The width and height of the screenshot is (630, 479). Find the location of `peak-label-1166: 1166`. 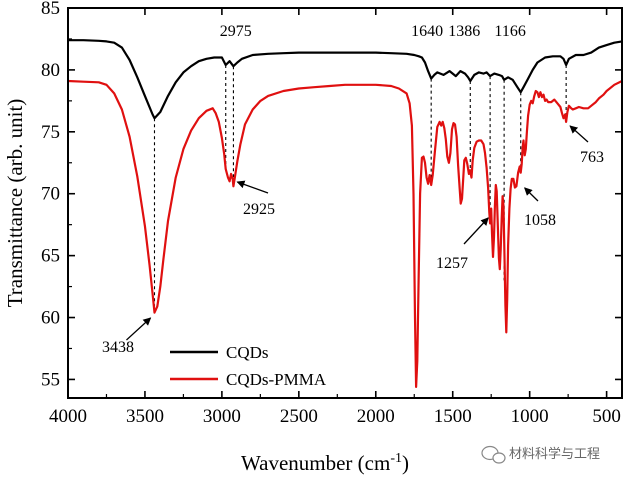

peak-label-1166: 1166 is located at coordinates (509, 31).